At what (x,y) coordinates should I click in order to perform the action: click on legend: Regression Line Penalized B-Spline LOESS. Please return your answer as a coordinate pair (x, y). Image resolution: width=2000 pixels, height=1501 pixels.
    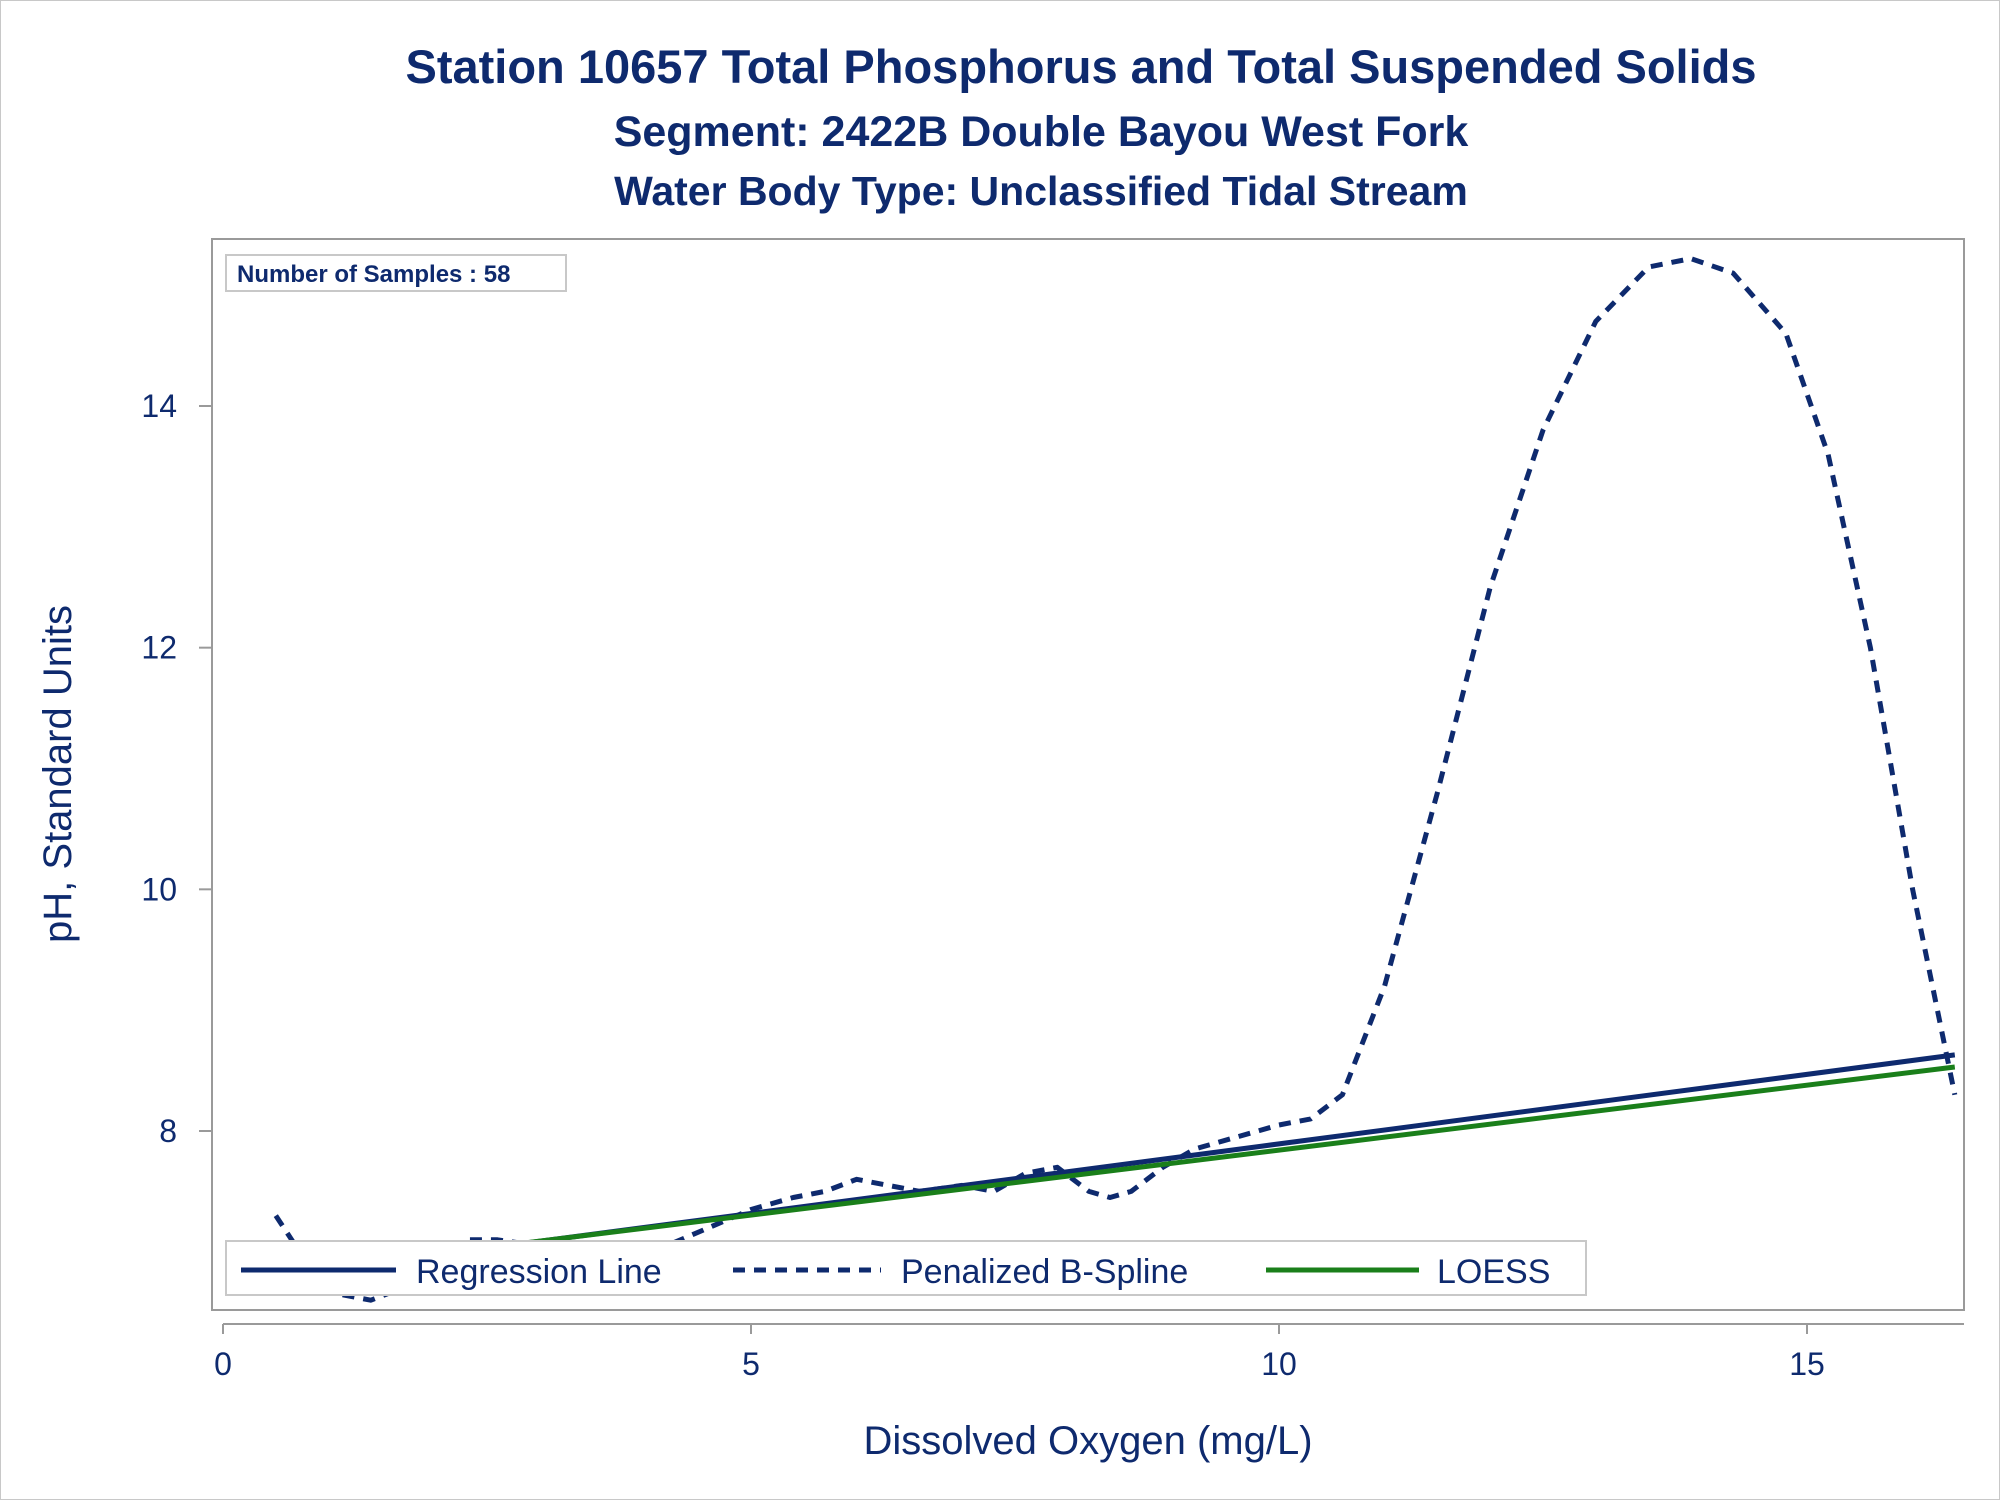
    Looking at the image, I should click on (906, 1268).